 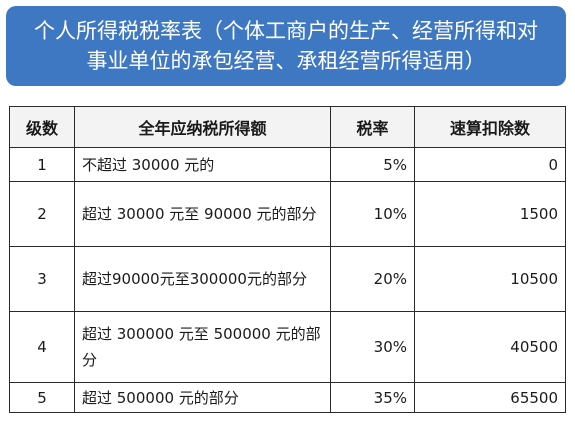 What do you see at coordinates (490, 397) in the screenshot?
I see `cell-deduction: 65500` at bounding box center [490, 397].